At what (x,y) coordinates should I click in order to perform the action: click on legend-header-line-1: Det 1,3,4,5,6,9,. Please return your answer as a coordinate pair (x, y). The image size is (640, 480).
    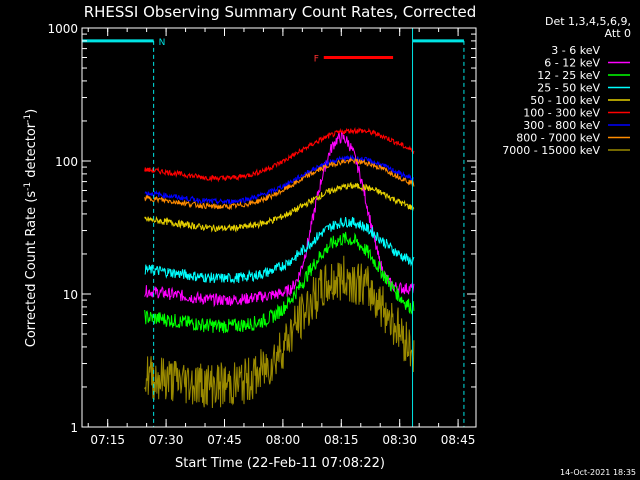
    Looking at the image, I should click on (588, 21).